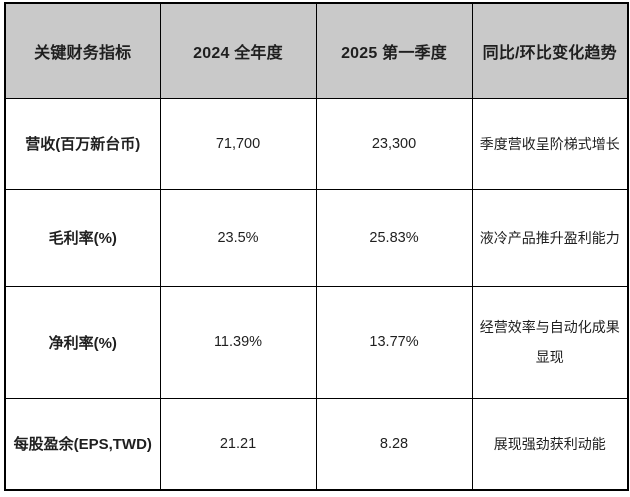 This screenshot has height=497, width=630. I want to click on metric-label-revenue: 营收(百万新台币), so click(82, 143).